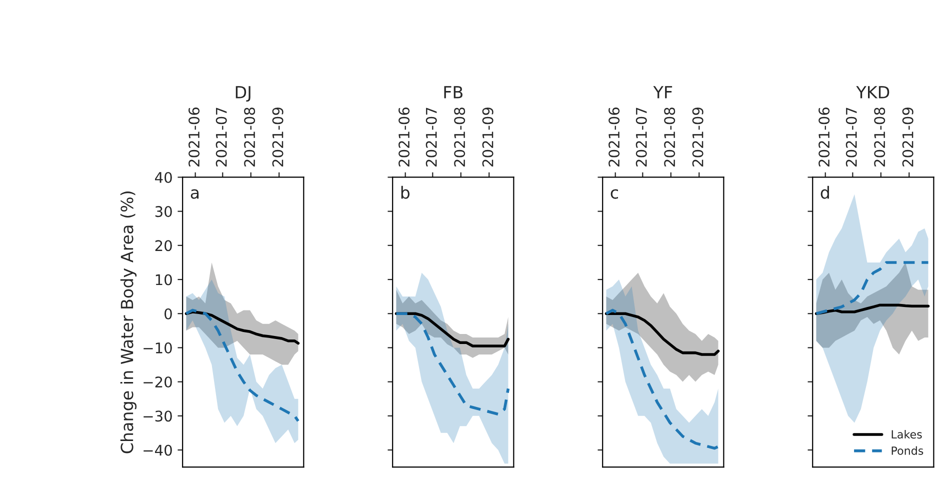 The image size is (946, 479). What do you see at coordinates (163, 177) in the screenshot?
I see `y-tick-label: 40` at bounding box center [163, 177].